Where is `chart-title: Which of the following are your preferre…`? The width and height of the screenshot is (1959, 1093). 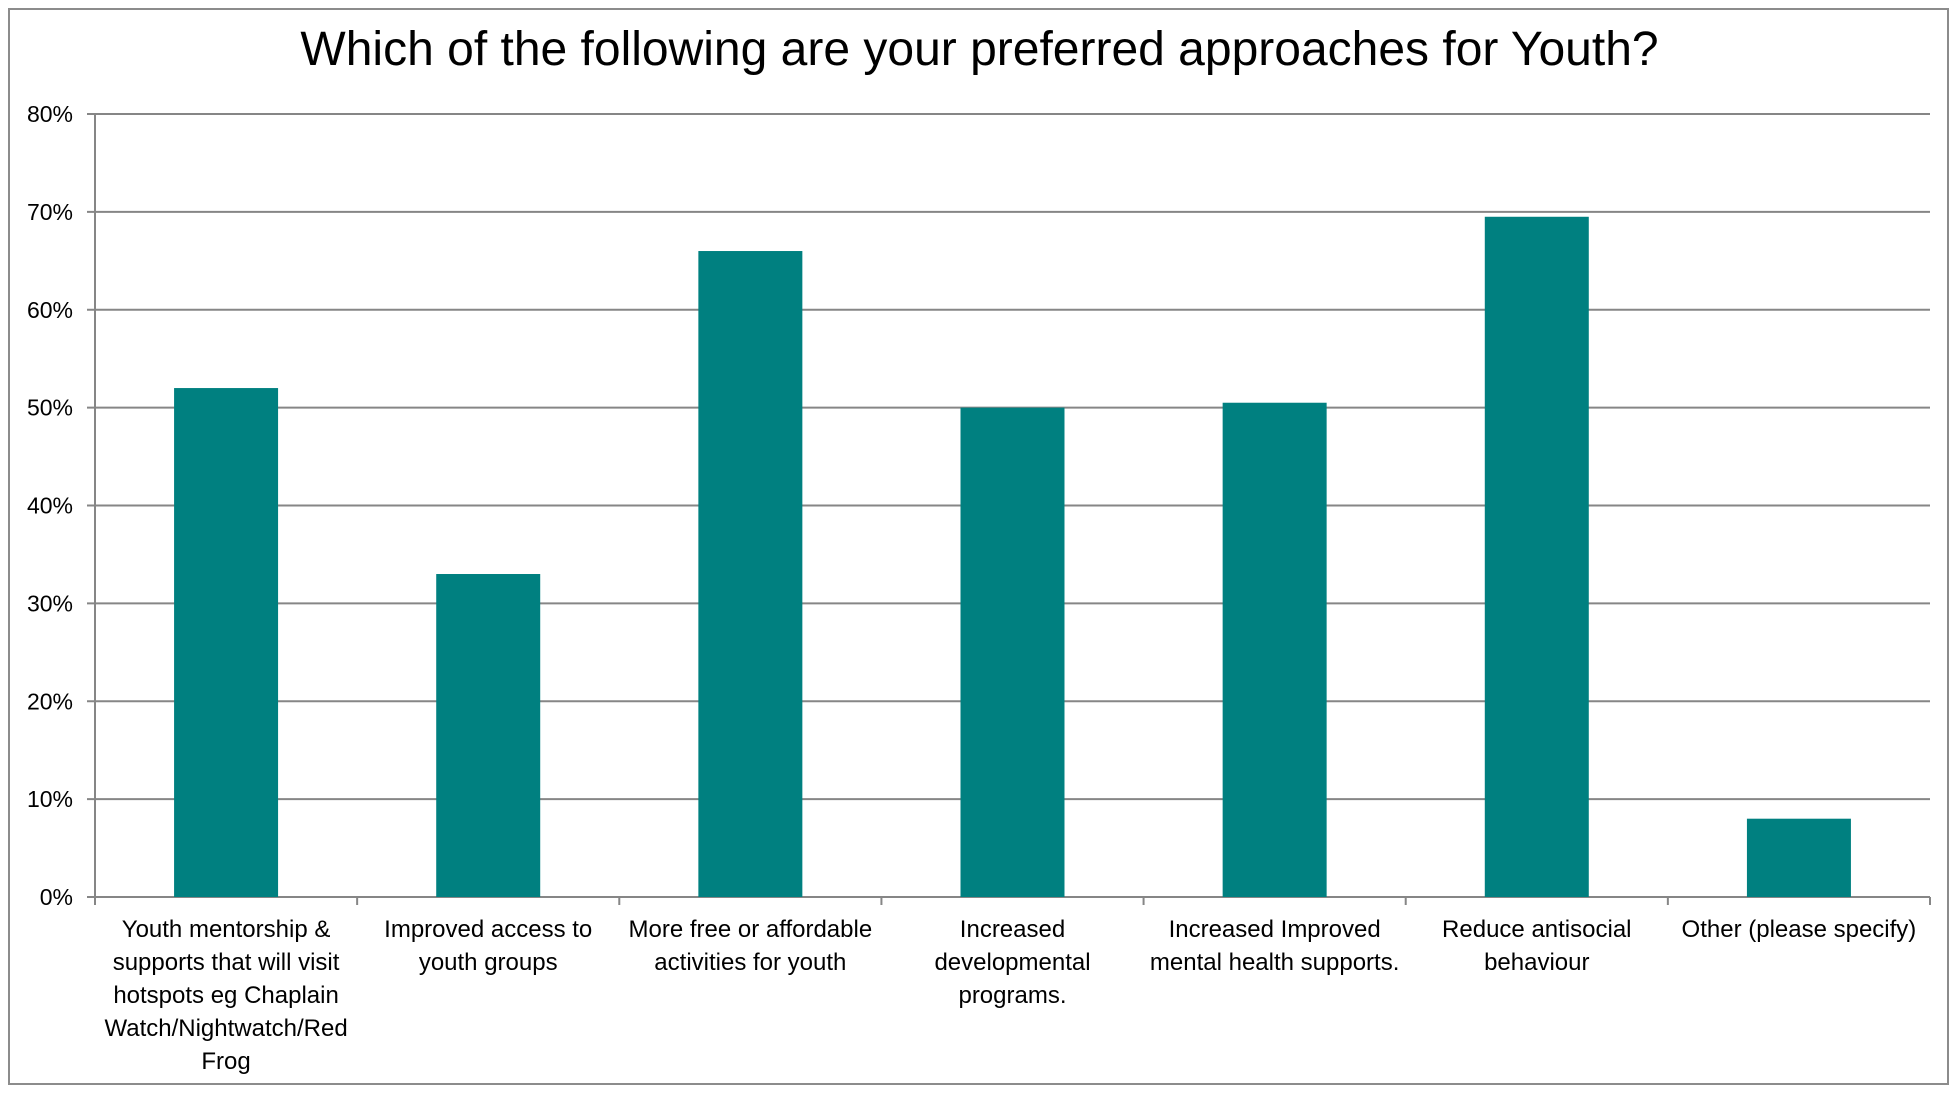 chart-title: Which of the following are your preferre… is located at coordinates (979, 49).